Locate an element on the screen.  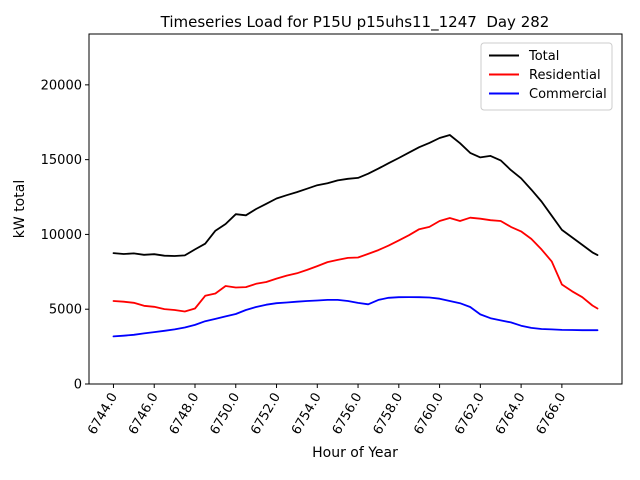
x-tick-label: 6760.0 is located at coordinates (429, 414).